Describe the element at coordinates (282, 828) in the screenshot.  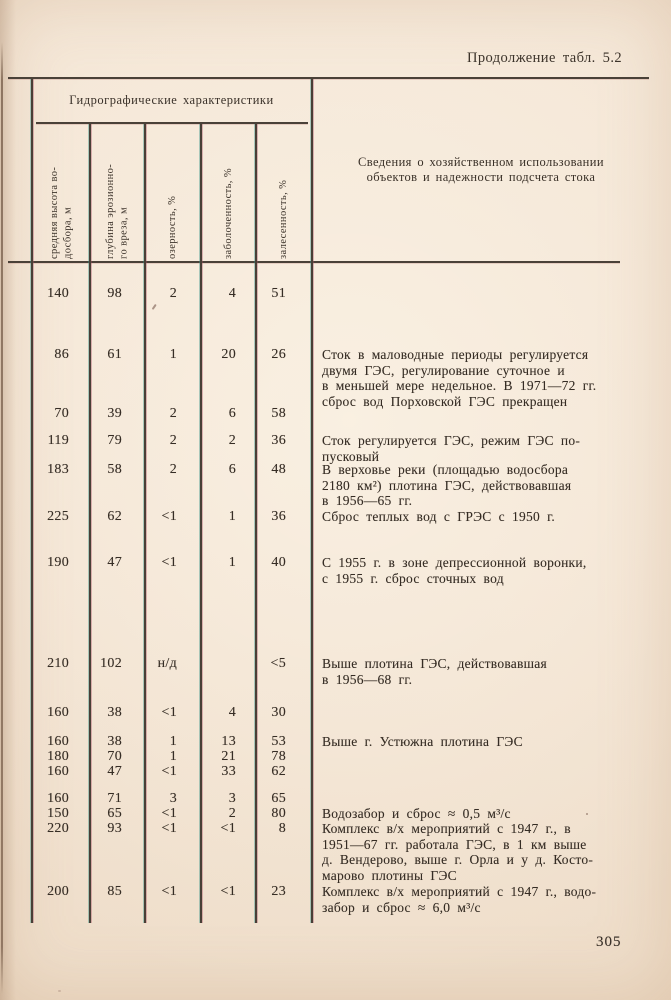
I see `cell-forest-pct: 8` at that location.